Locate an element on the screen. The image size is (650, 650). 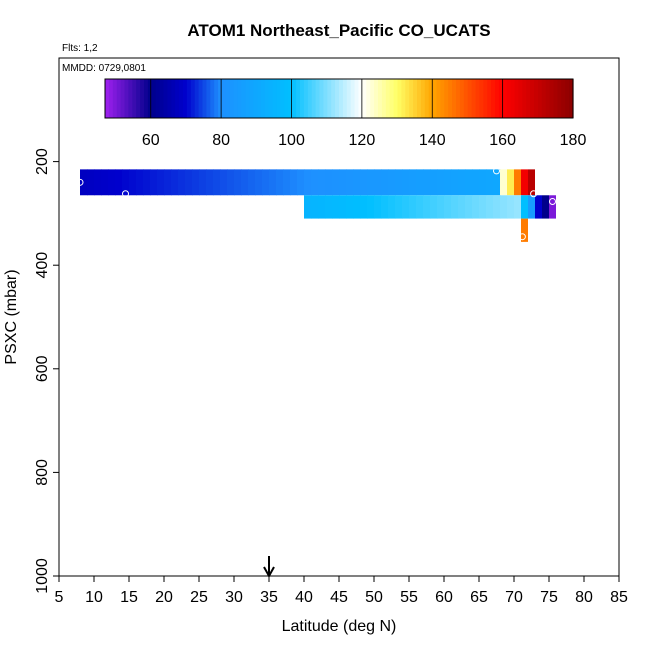
sample-point is located at coordinates (496, 171).